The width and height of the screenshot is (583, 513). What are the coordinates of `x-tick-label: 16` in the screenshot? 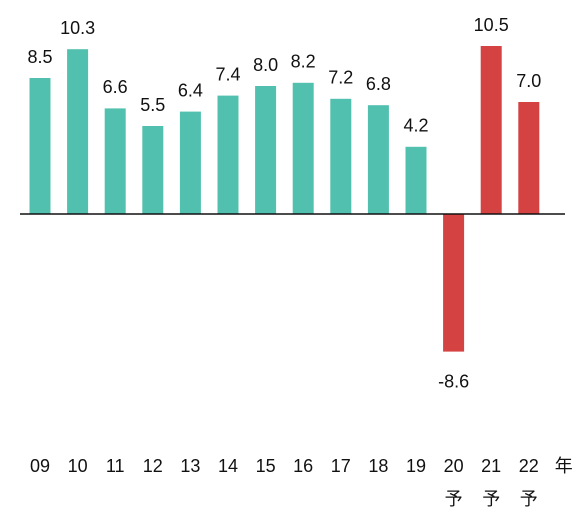 It's located at (303, 466).